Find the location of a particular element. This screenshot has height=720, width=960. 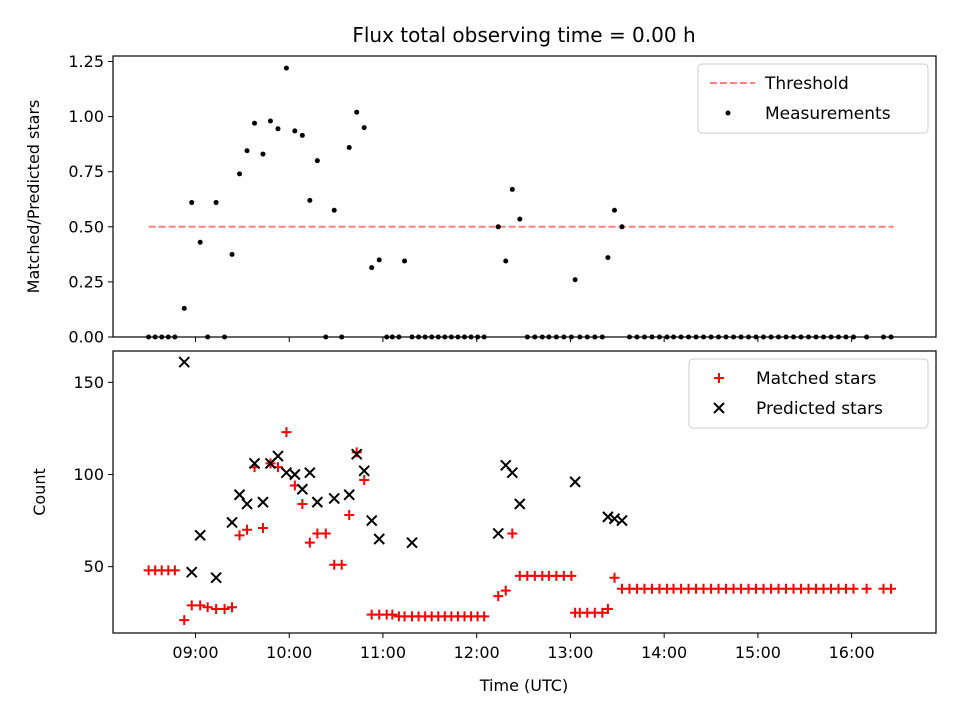

y-tick-label: 0.00 is located at coordinates (86, 337).